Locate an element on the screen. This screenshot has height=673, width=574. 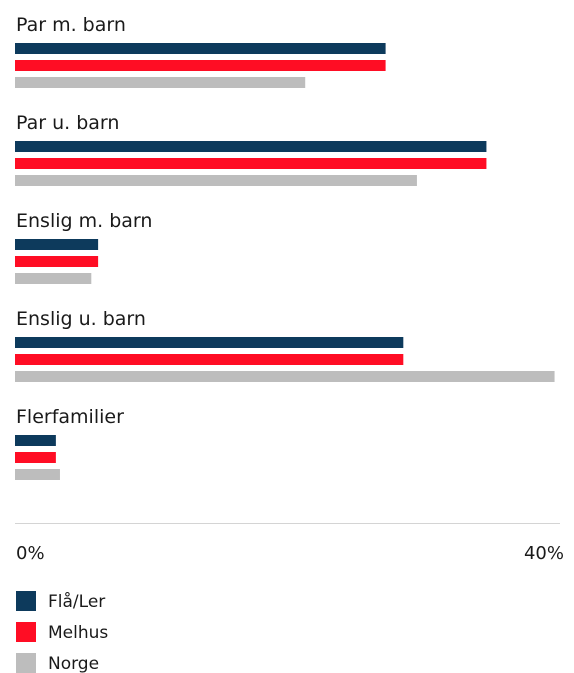
legend-label: Melhus is located at coordinates (78, 633).